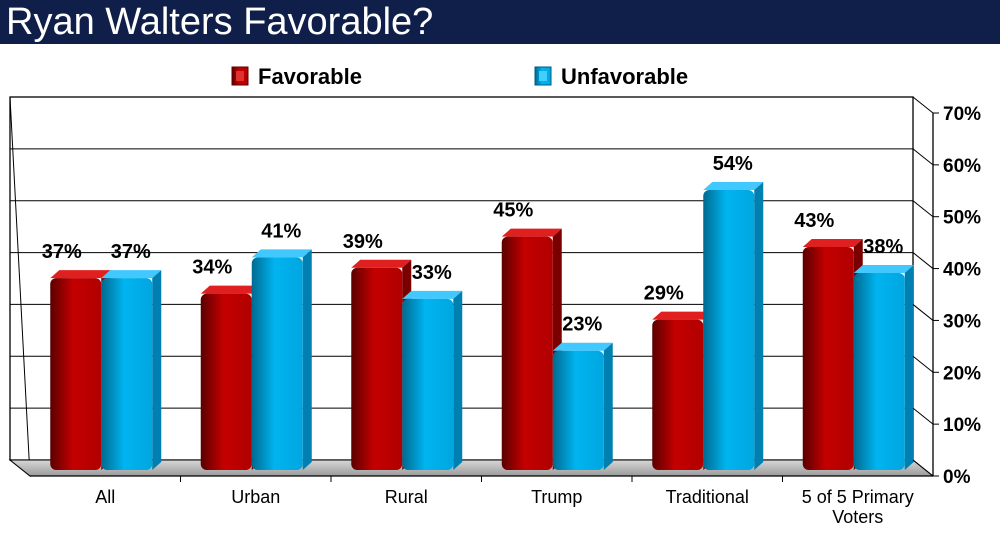 This screenshot has width=1000, height=536. What do you see at coordinates (664, 294) in the screenshot?
I see `data-label: 29%` at bounding box center [664, 294].